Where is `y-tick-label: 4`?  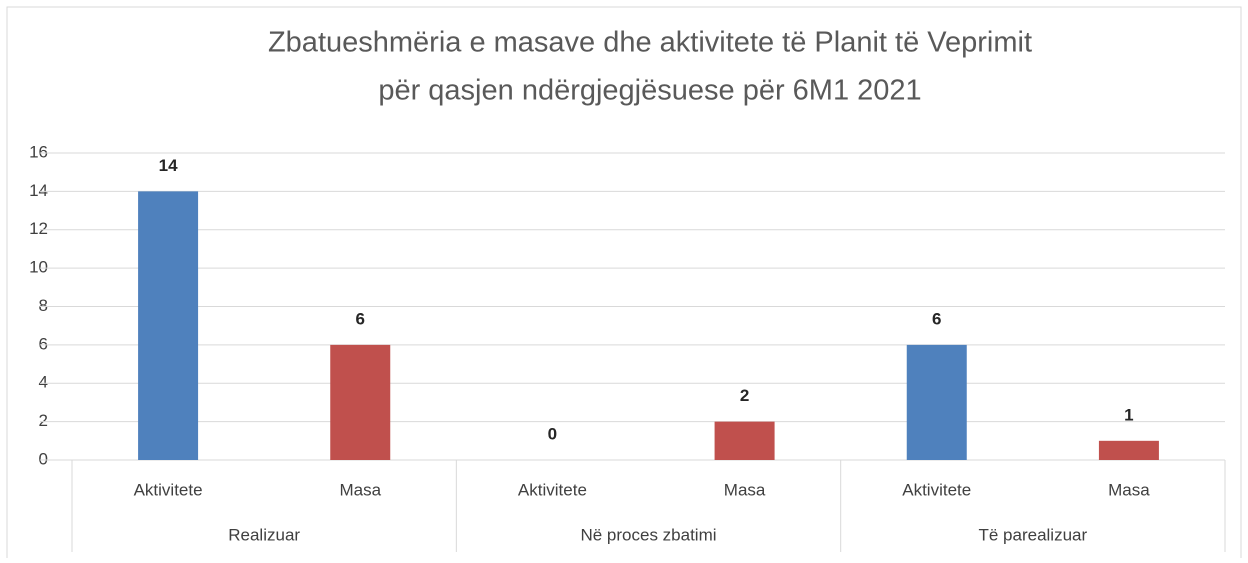
y-tick-label: 4 is located at coordinates (43, 382).